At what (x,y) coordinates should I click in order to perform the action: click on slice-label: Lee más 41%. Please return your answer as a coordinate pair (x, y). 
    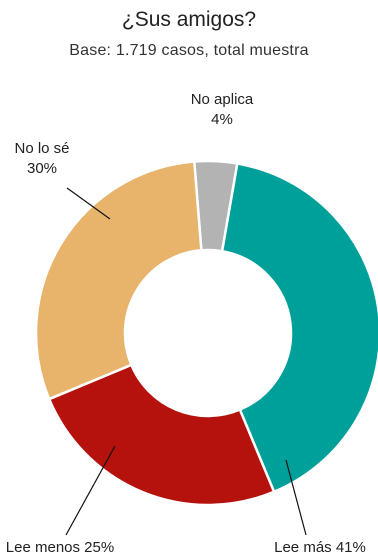
    Looking at the image, I should click on (320, 547).